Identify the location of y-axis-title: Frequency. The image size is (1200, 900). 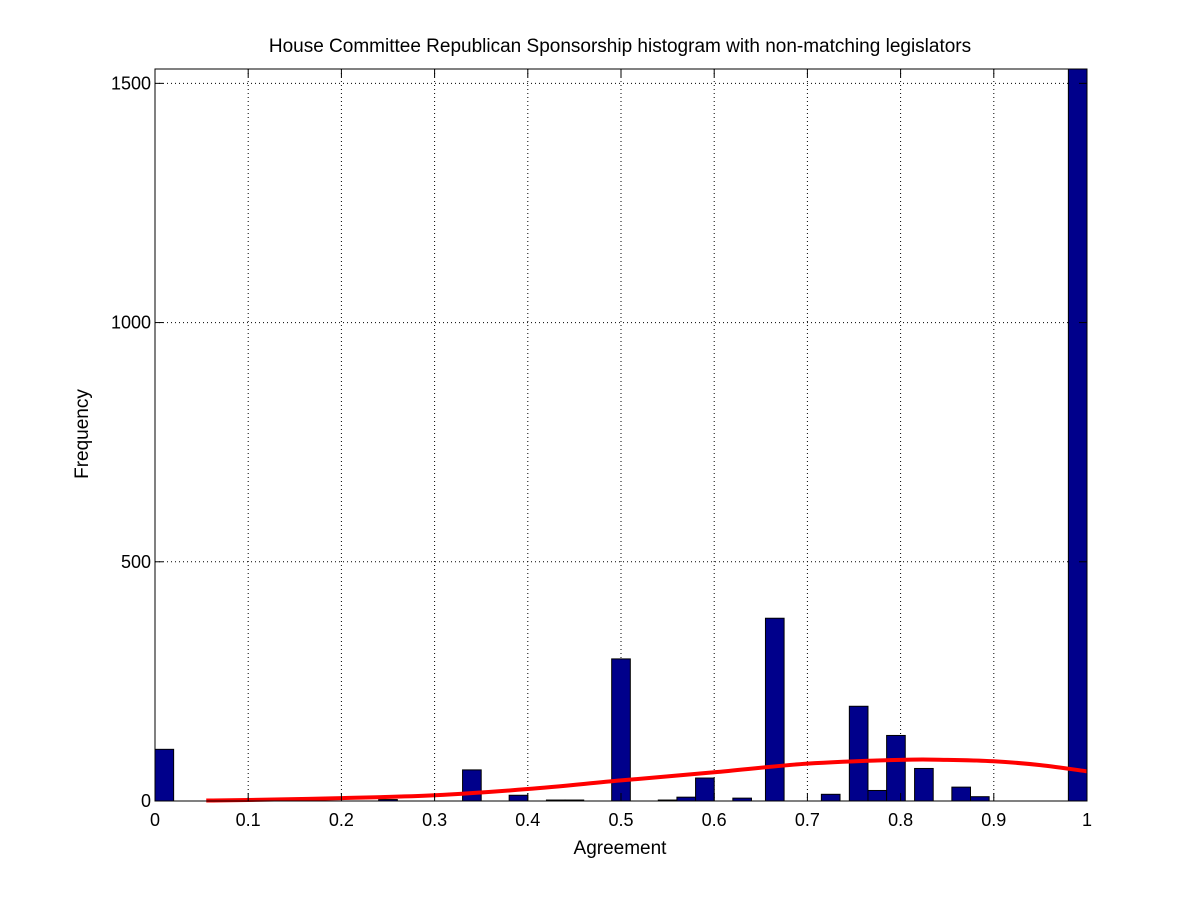
(82, 434).